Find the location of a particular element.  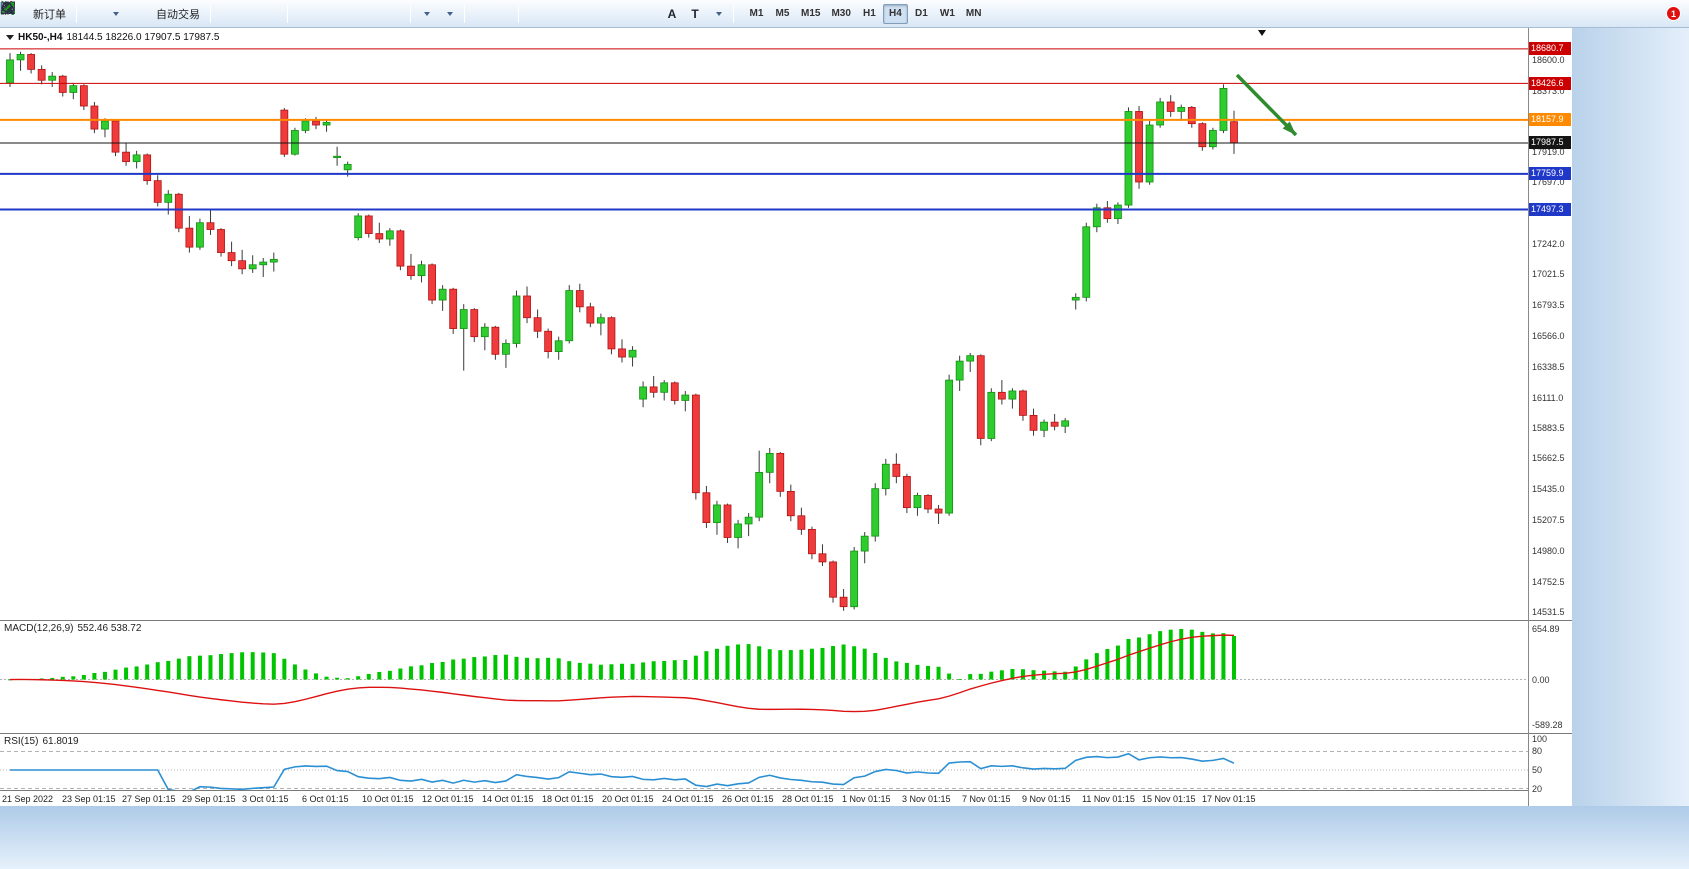

macd-panel: MACD(12,26,9) 552.46 538.72 is located at coordinates (764, 676).